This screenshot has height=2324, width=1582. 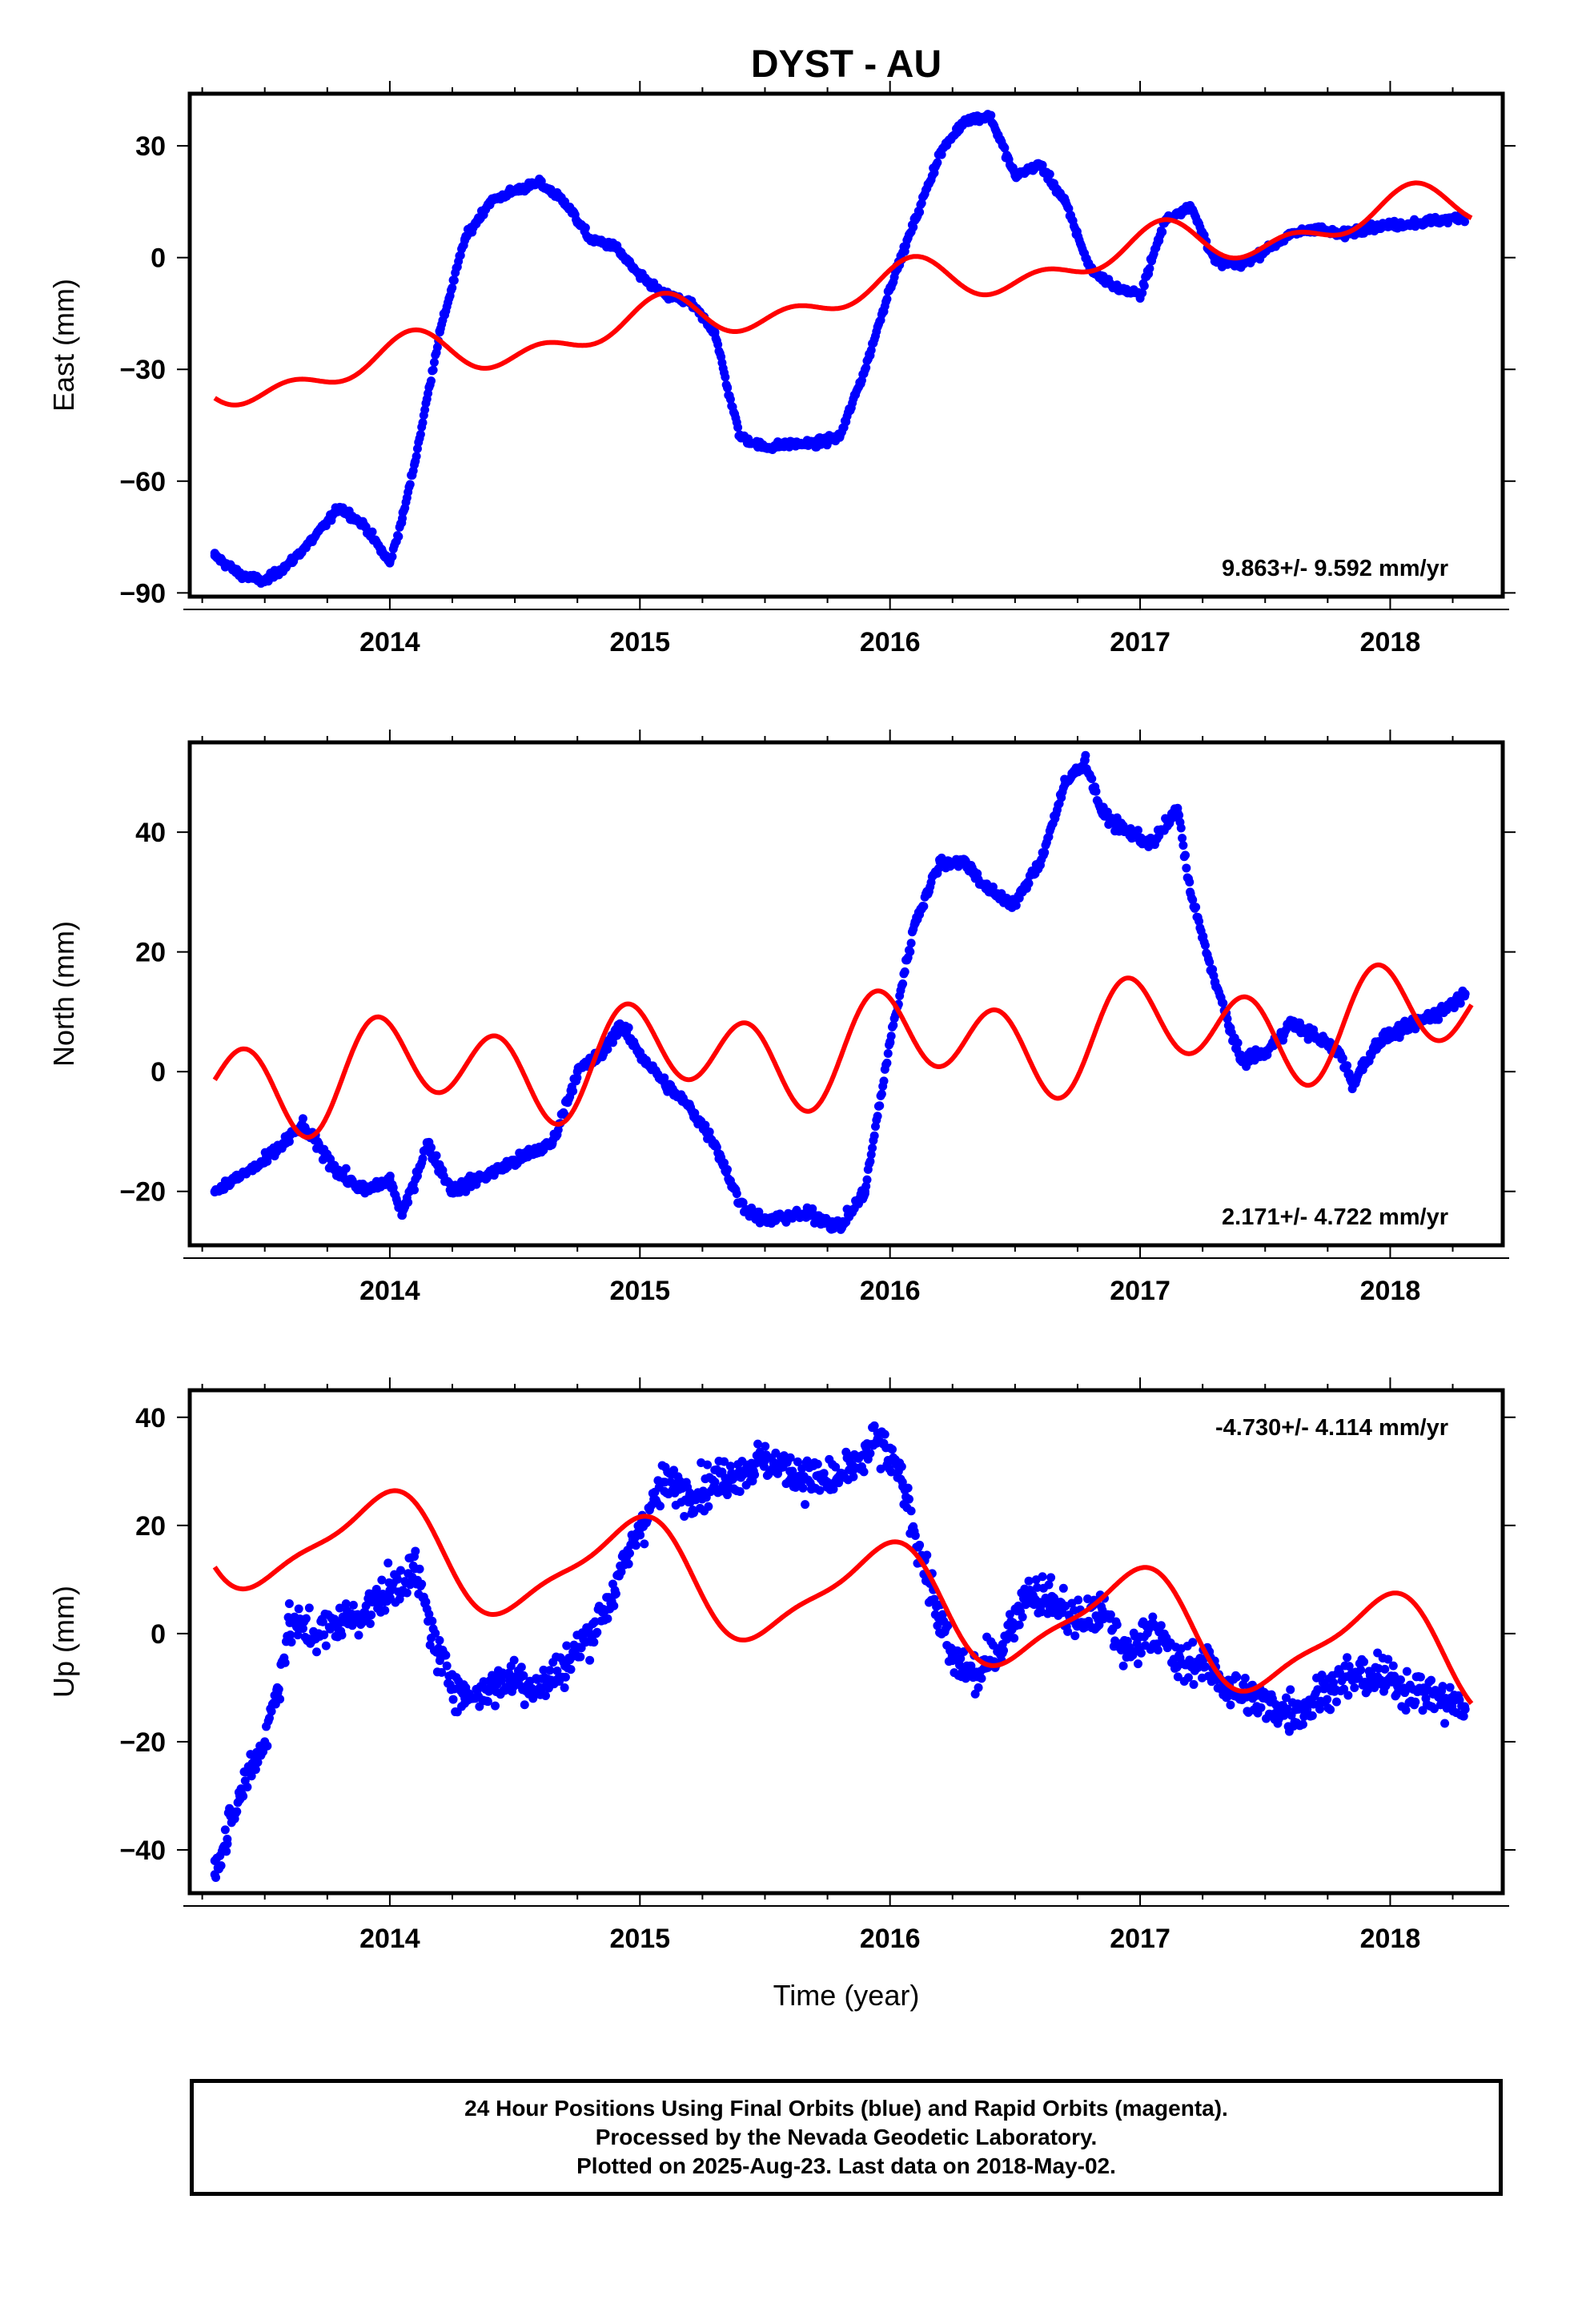 What do you see at coordinates (390, 1939) in the screenshot?
I see `up-x-tick-label: 2014` at bounding box center [390, 1939].